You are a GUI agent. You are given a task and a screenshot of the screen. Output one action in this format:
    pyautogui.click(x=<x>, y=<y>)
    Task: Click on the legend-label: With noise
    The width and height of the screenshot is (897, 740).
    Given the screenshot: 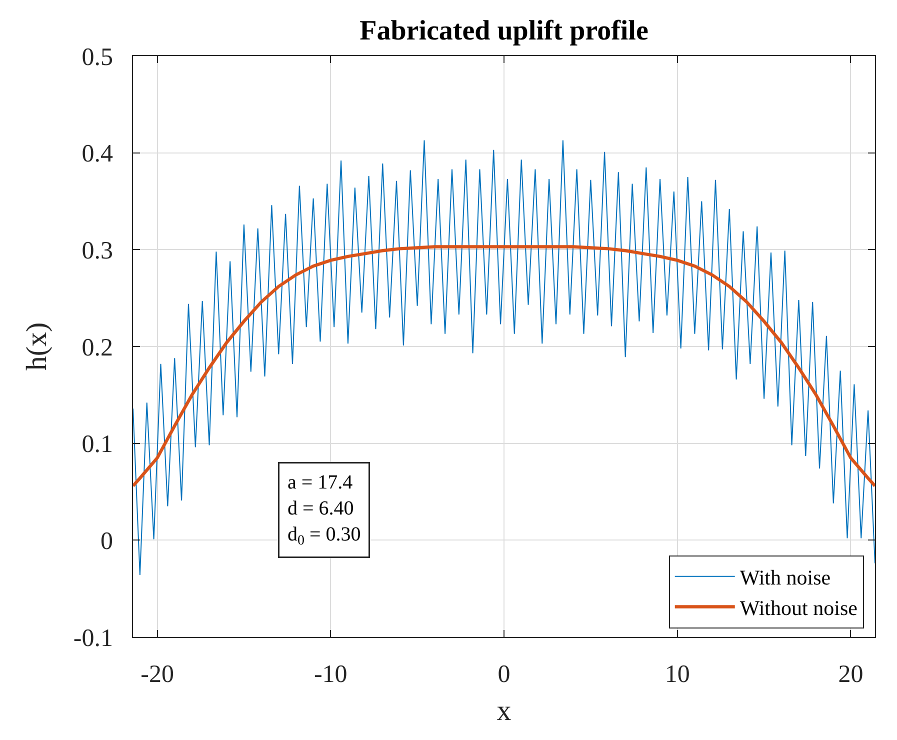 What is the action you would take?
    pyautogui.click(x=785, y=578)
    